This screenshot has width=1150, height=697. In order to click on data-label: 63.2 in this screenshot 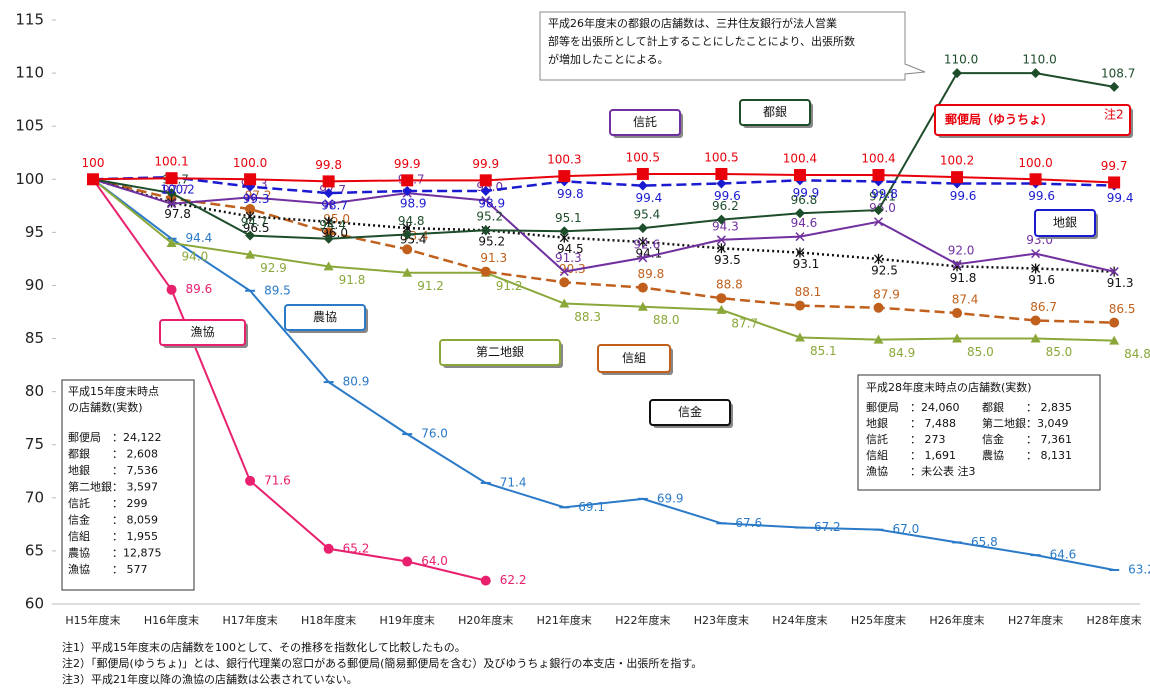, I will do `click(1139, 570)`.